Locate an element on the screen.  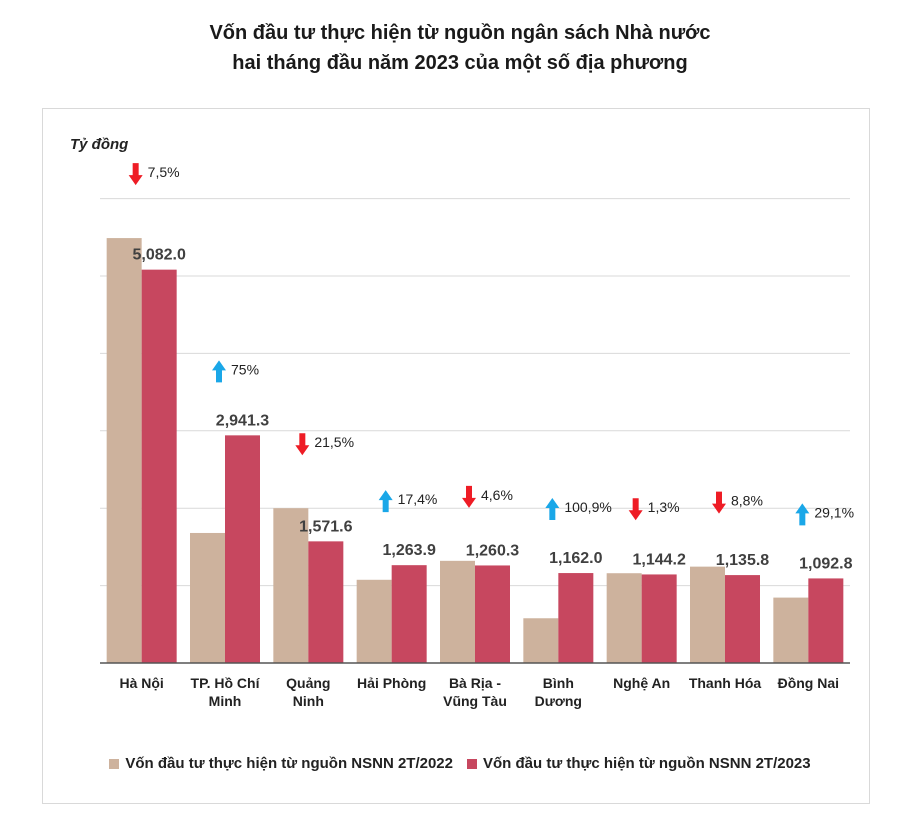
x-tick-label: Quảng is located at coordinates (308, 683).